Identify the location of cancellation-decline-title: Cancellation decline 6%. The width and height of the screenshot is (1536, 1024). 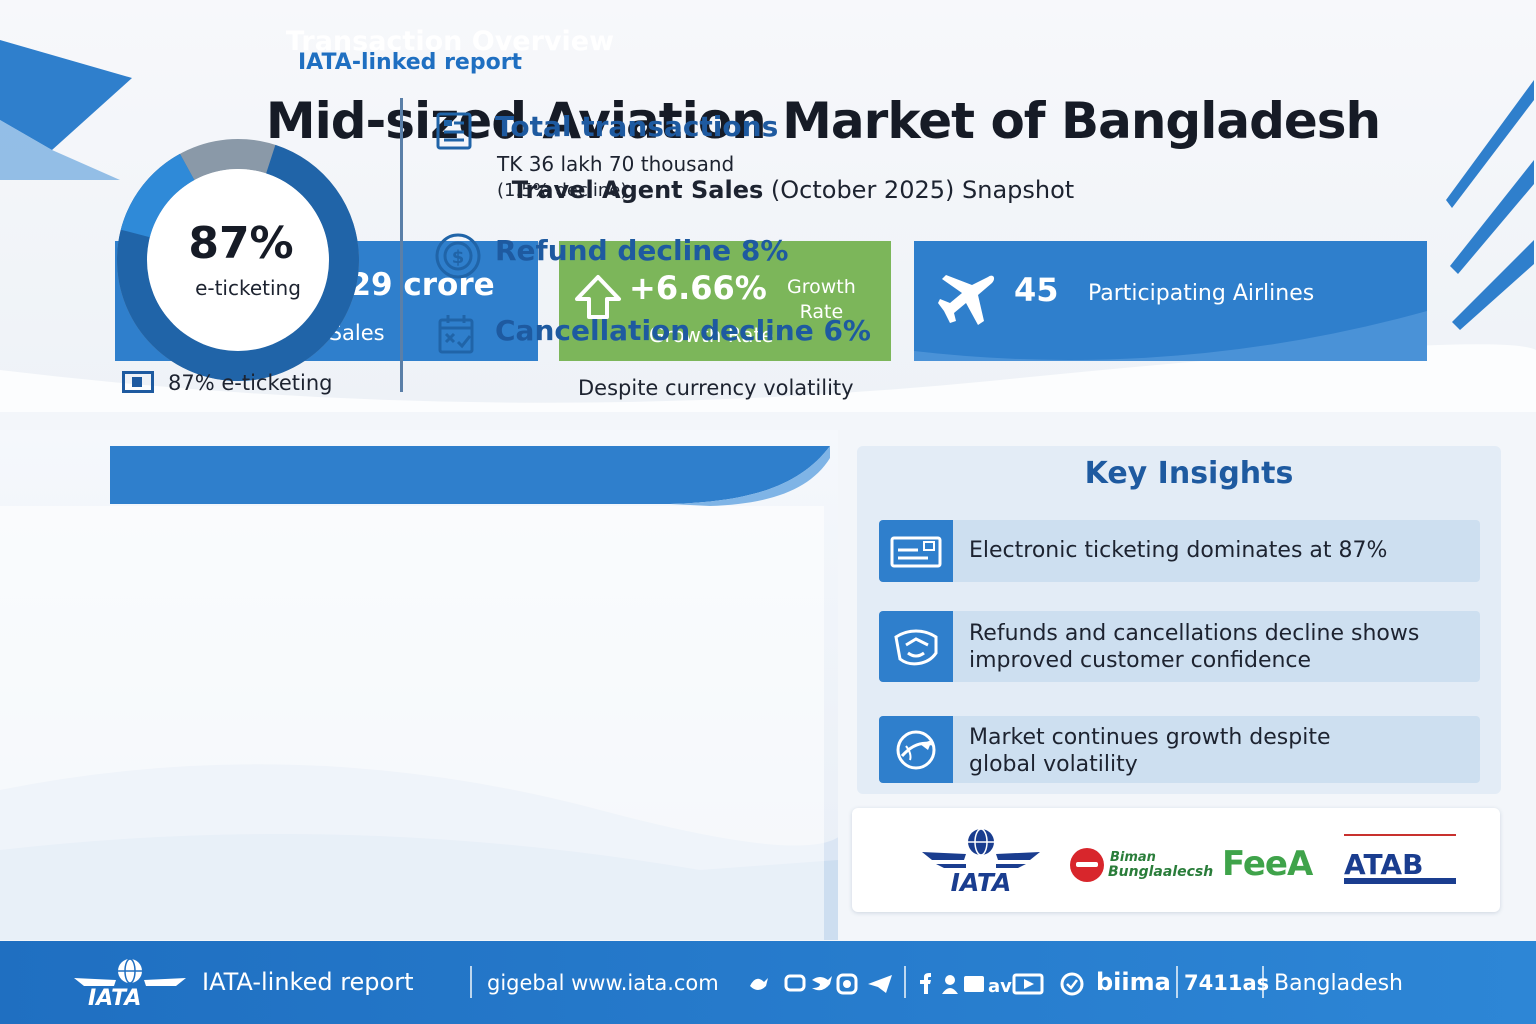
(683, 330).